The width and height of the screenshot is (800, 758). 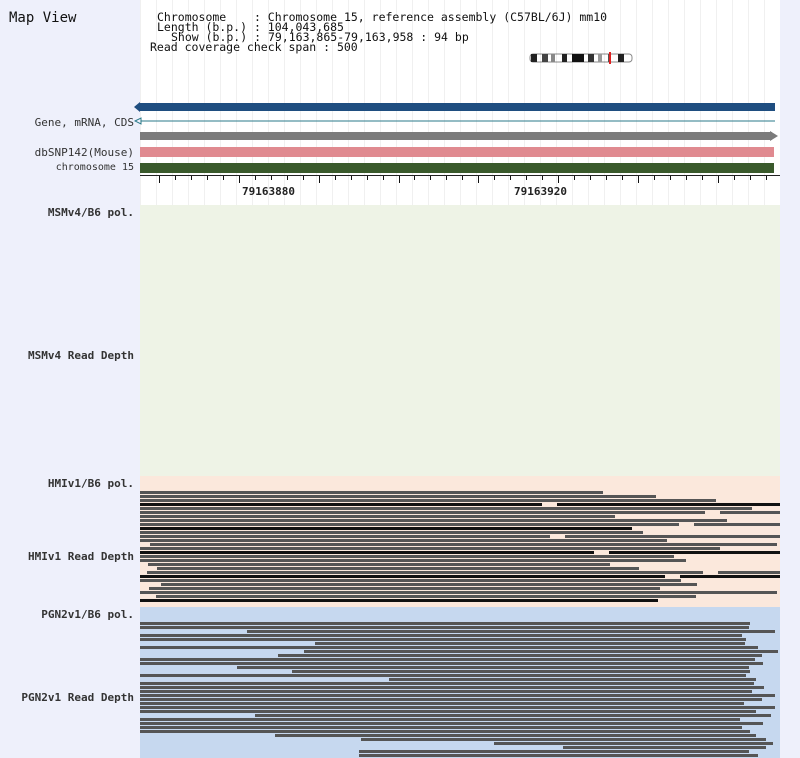 I want to click on track-label-dbsnp: dbSNP142(Mouse), so click(x=84, y=152).